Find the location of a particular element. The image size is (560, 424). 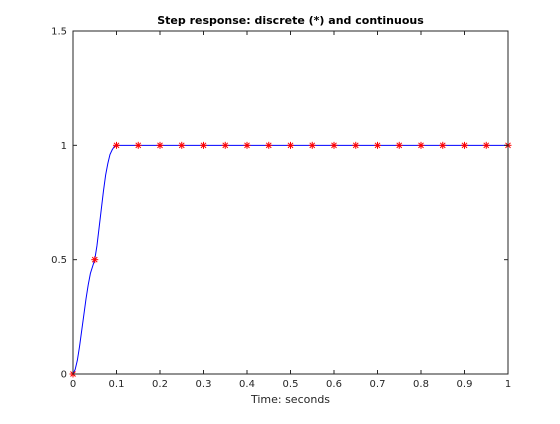

x-tick-label: 0.6 is located at coordinates (334, 384).